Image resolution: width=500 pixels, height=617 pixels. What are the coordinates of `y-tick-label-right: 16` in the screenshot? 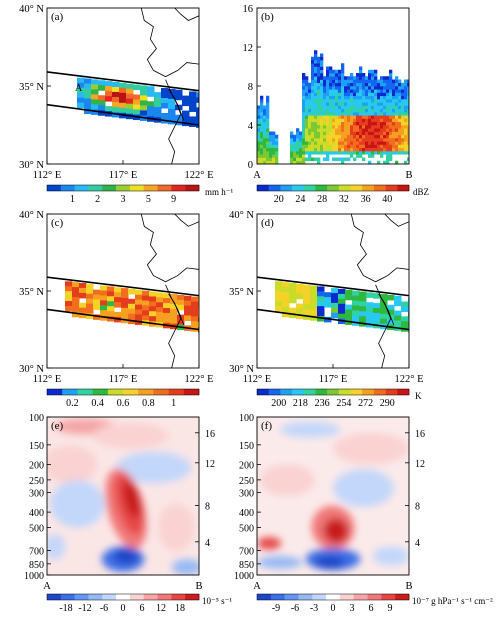 It's located at (420, 434).